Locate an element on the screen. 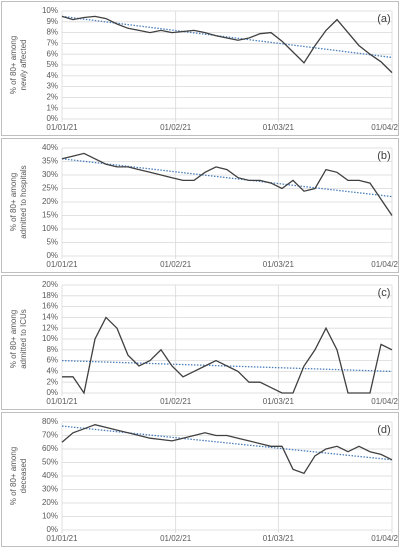  y-tick-label: 50% is located at coordinates (50, 462).